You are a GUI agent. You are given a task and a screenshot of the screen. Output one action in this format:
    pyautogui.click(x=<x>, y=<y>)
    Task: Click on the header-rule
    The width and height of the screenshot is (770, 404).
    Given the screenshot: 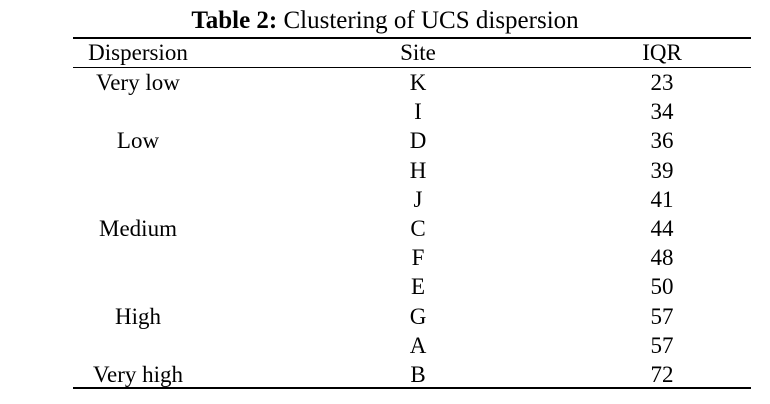 What is the action you would take?
    pyautogui.click(x=412, y=67)
    